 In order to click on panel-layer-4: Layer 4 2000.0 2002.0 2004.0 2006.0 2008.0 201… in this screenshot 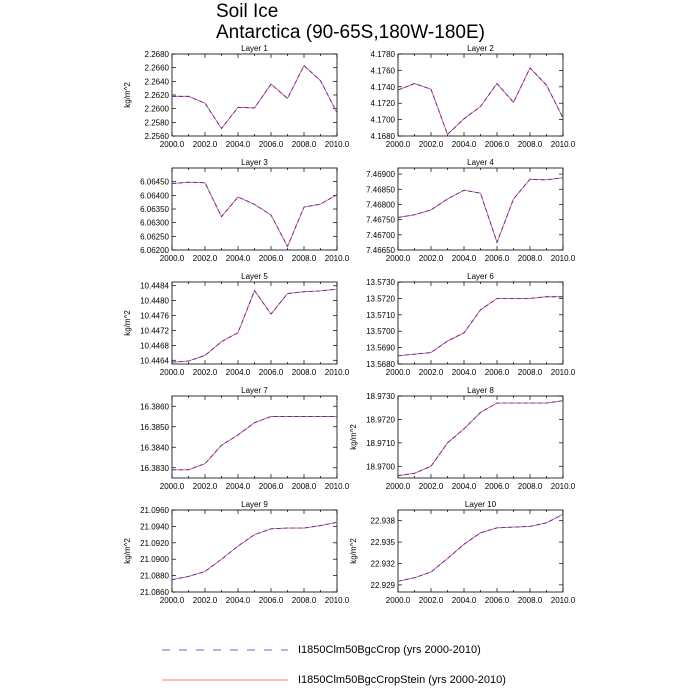, I will do `click(471, 210)`.